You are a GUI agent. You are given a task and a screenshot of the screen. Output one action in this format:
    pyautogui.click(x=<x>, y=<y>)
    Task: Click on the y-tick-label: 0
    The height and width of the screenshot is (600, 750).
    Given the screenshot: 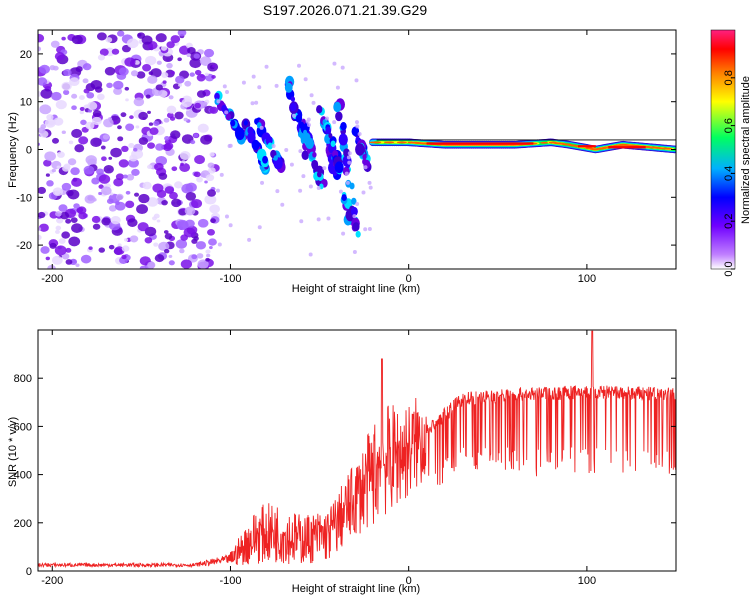 What is the action you would take?
    pyautogui.click(x=29, y=151)
    